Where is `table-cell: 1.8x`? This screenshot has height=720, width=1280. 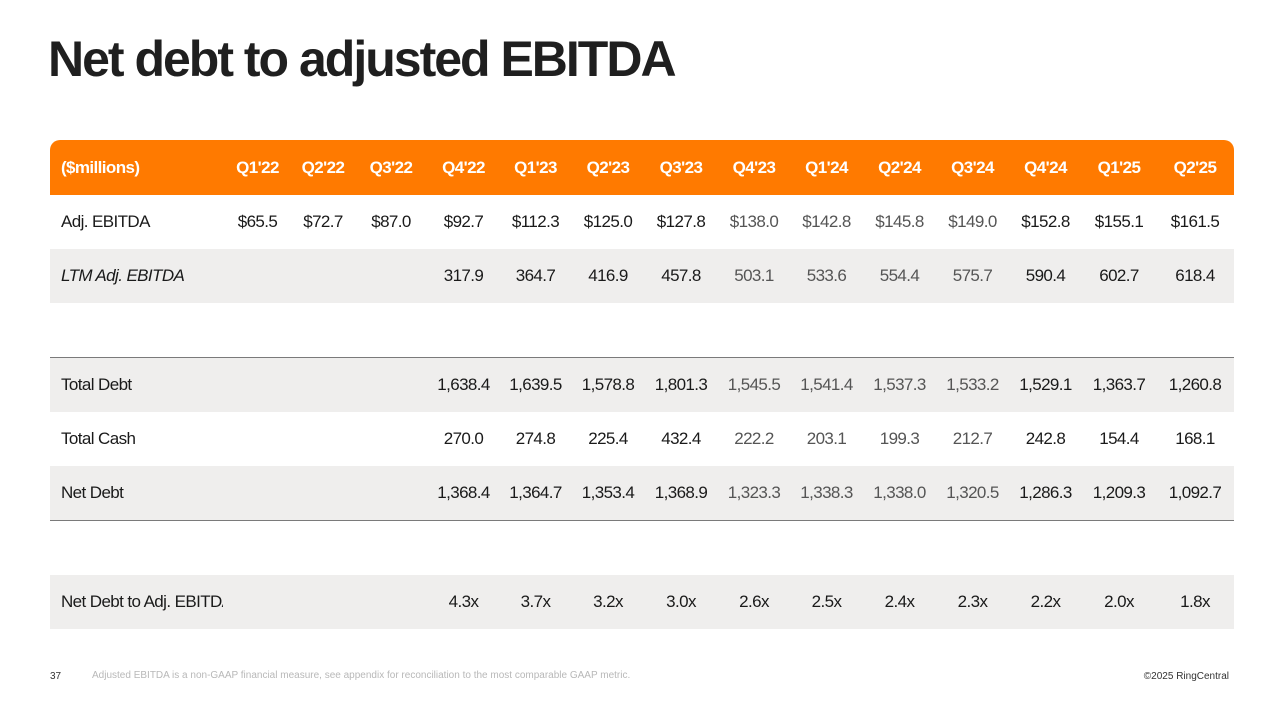 table-cell: 1.8x is located at coordinates (1195, 602).